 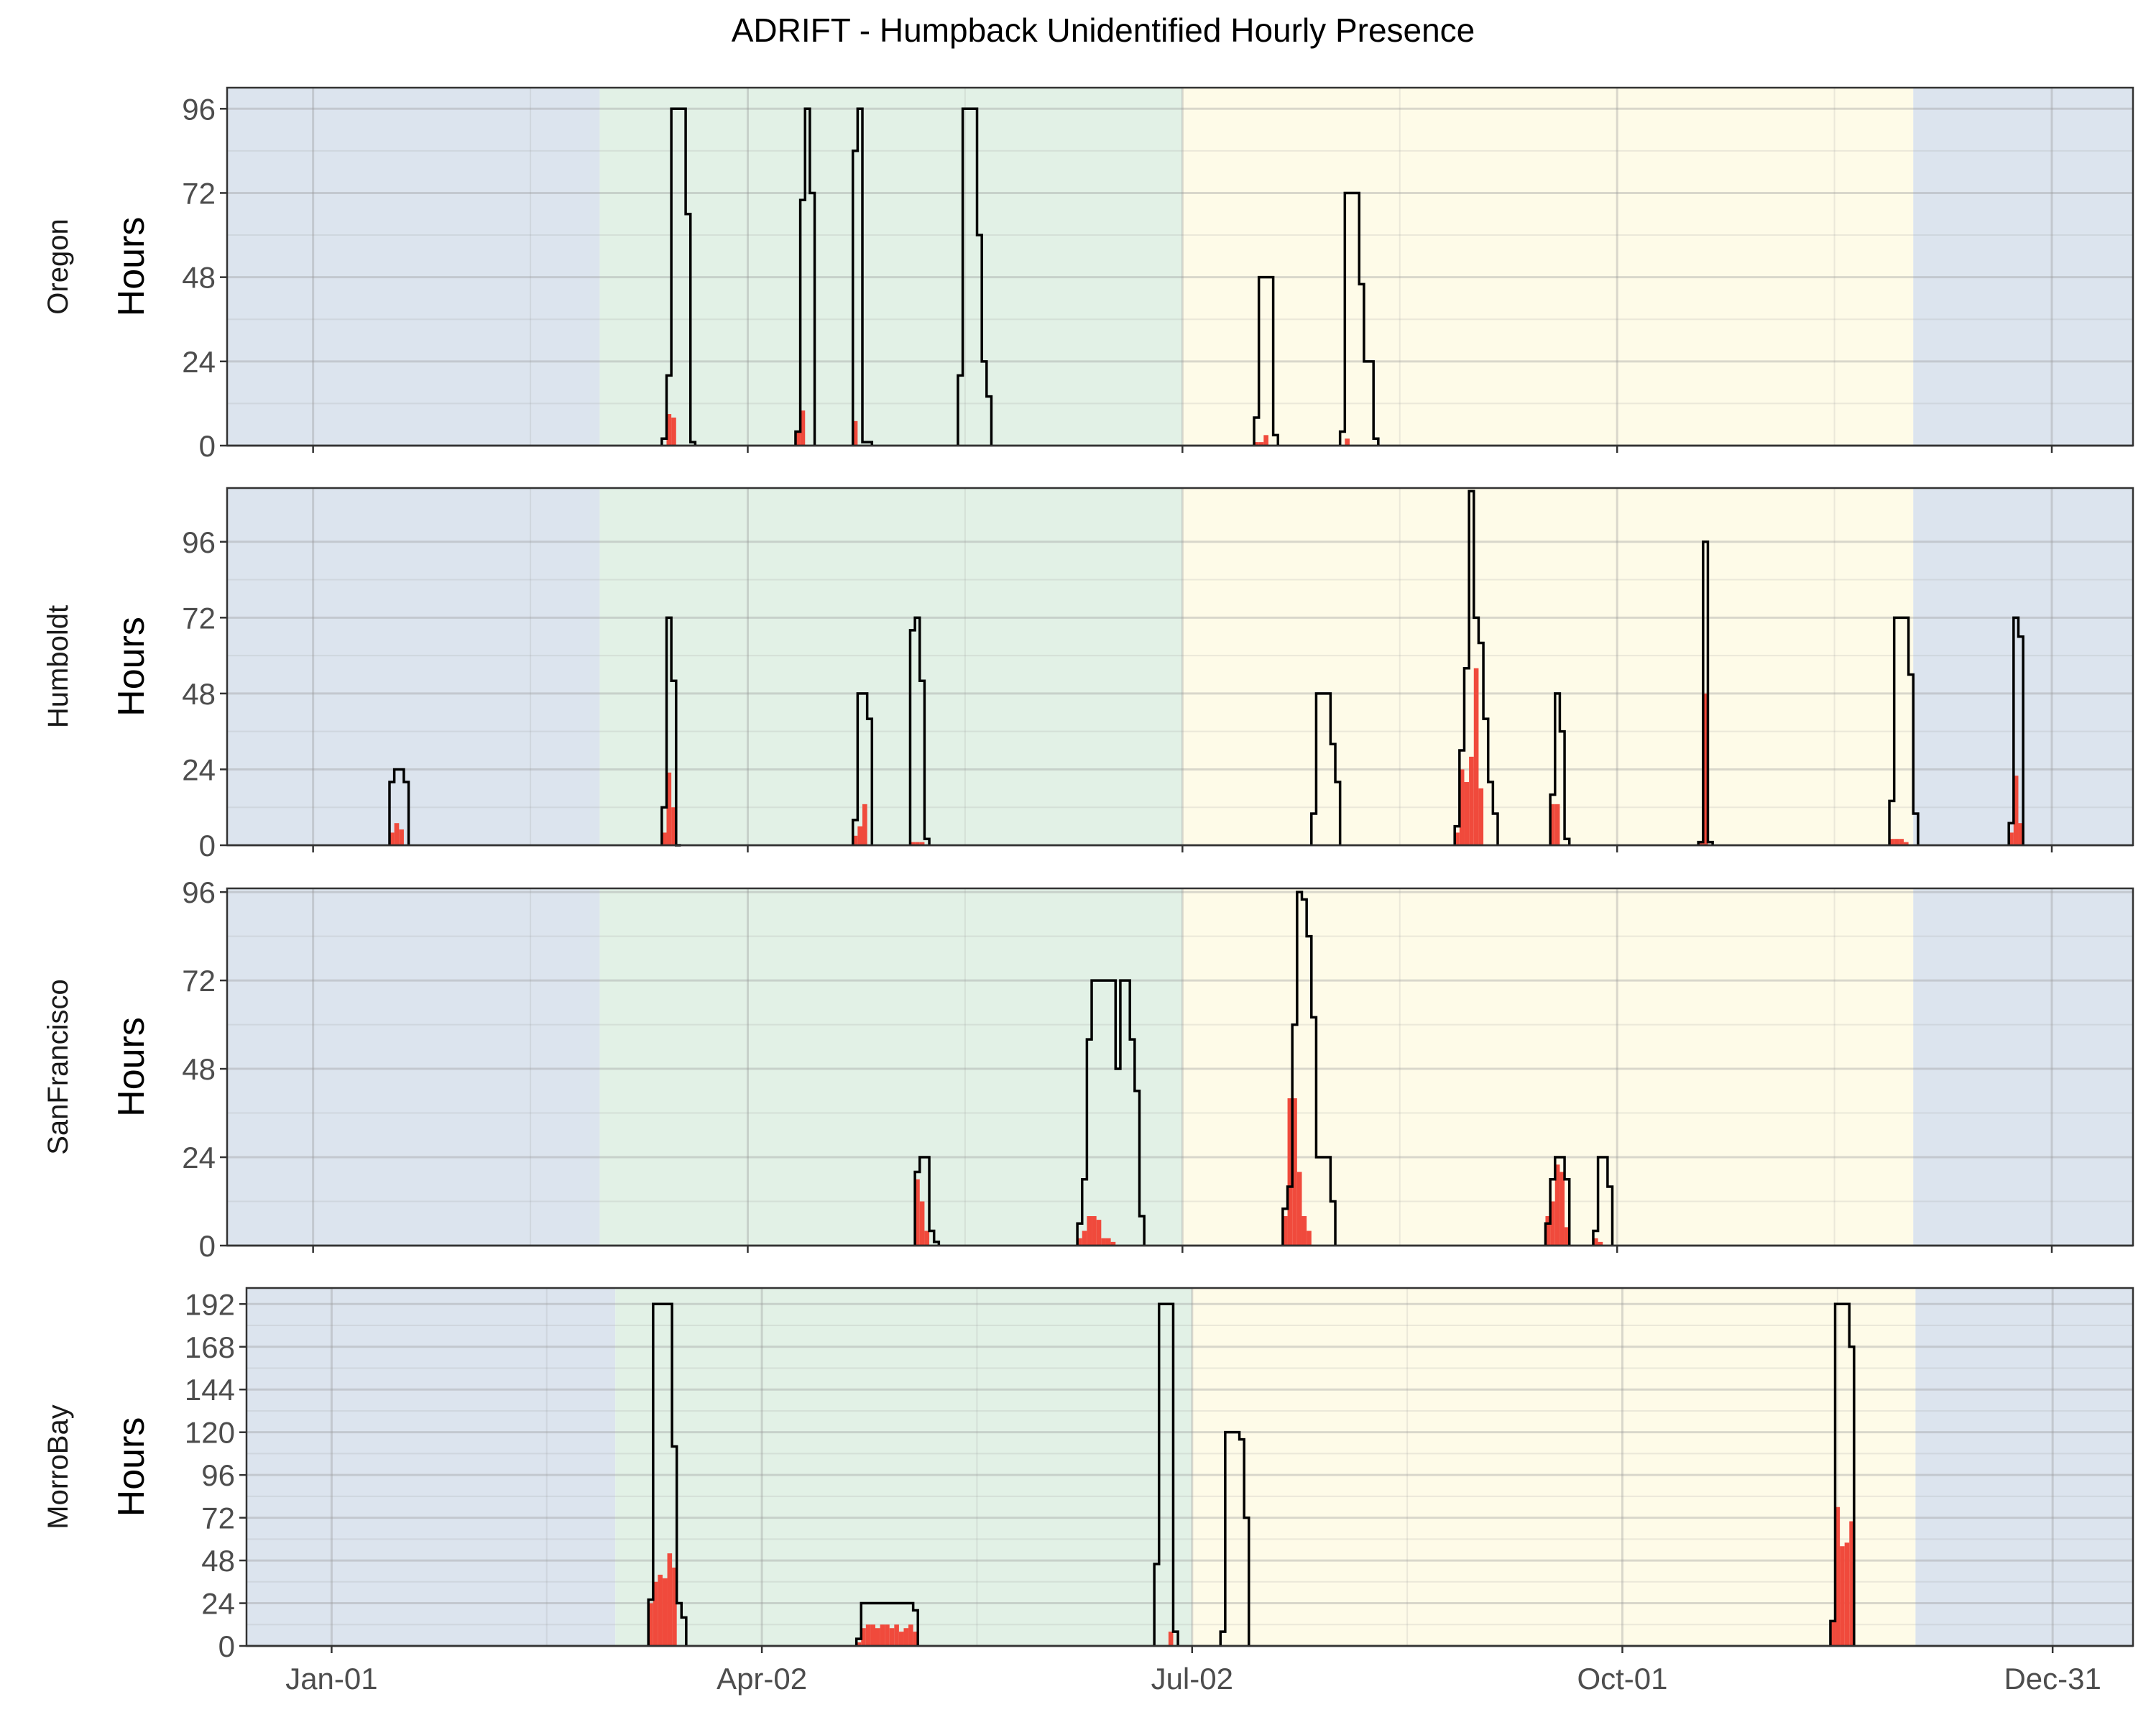 What do you see at coordinates (58, 666) in the screenshot?
I see `site-label: Humboldt` at bounding box center [58, 666].